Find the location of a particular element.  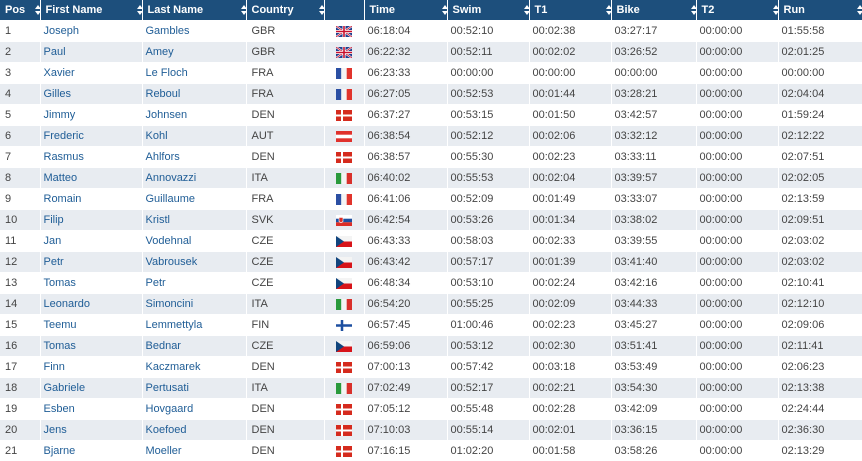

last-name: Amey is located at coordinates (159, 52).